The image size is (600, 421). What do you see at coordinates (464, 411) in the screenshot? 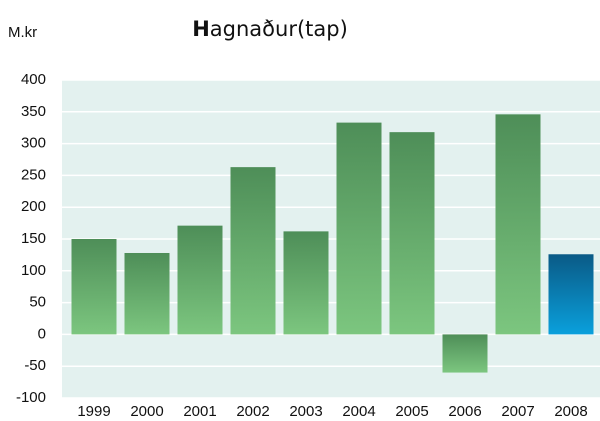
I see `x-tick-label: 2006` at bounding box center [464, 411].